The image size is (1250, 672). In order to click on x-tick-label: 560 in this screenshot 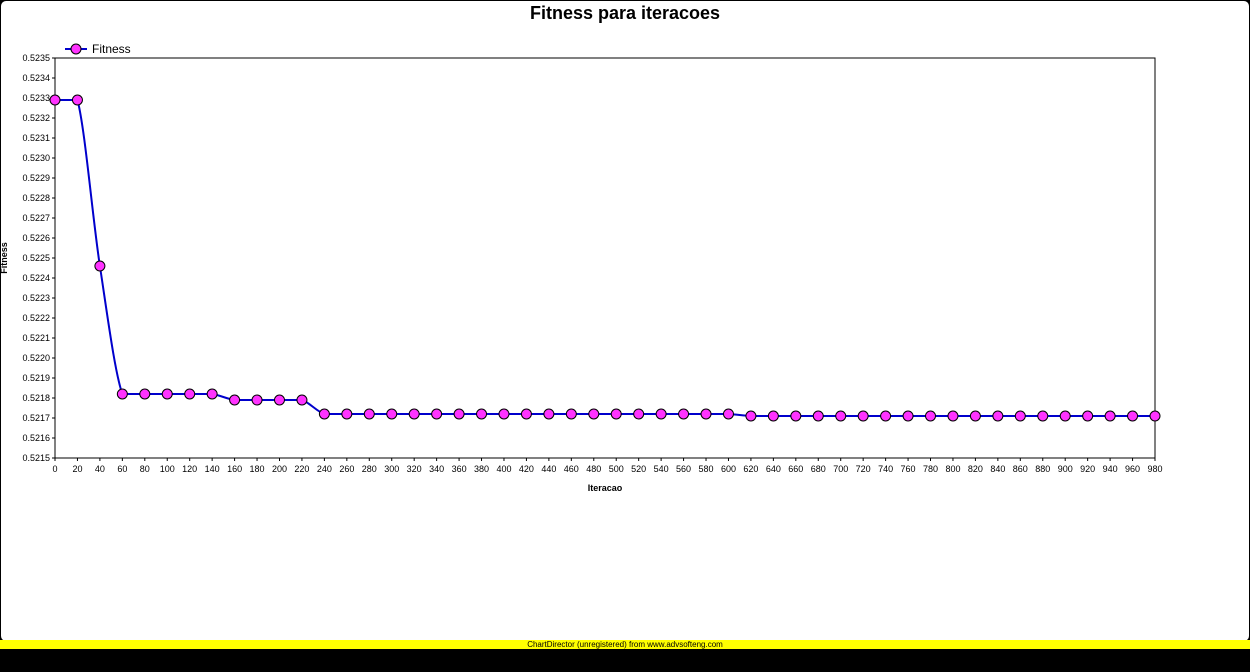, I will do `click(683, 469)`.